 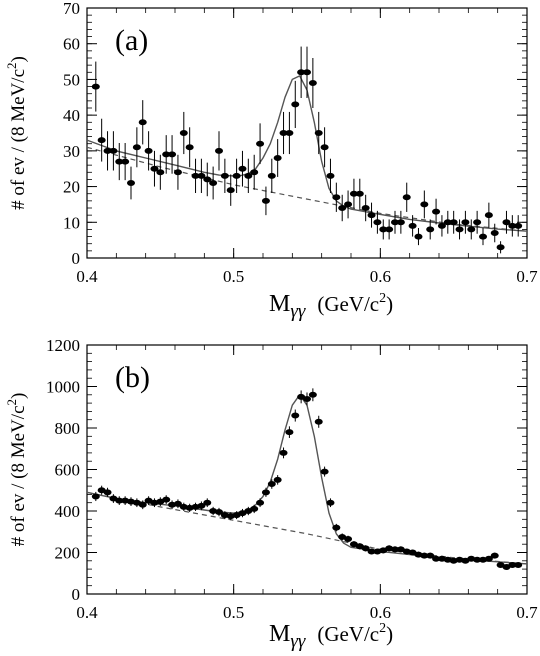 I want to click on panel-label: (a), so click(x=131, y=40).